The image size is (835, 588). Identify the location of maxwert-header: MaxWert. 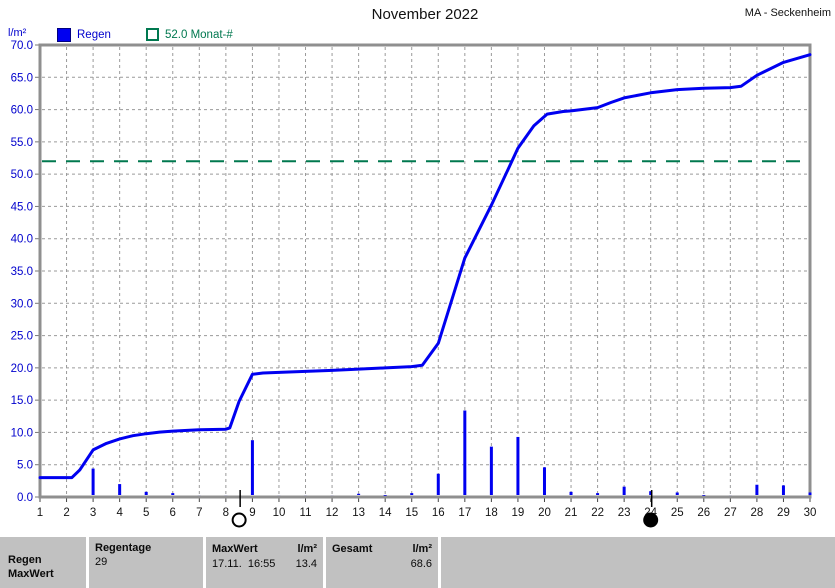
(235, 549).